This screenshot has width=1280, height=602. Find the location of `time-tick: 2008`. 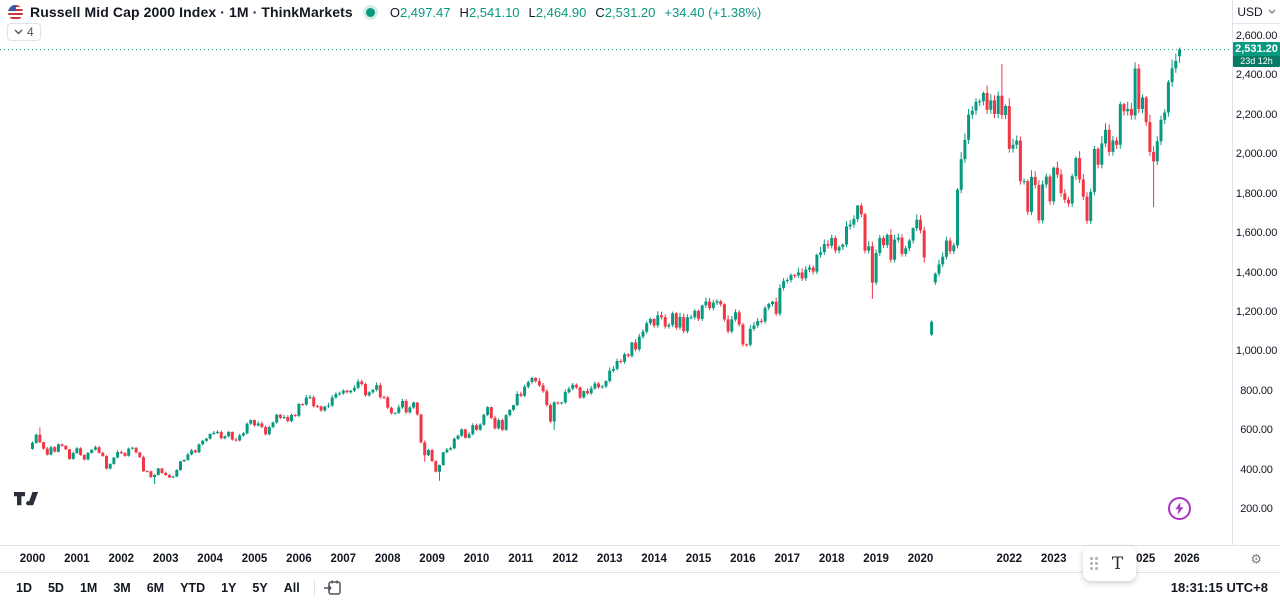

time-tick: 2008 is located at coordinates (387, 559).